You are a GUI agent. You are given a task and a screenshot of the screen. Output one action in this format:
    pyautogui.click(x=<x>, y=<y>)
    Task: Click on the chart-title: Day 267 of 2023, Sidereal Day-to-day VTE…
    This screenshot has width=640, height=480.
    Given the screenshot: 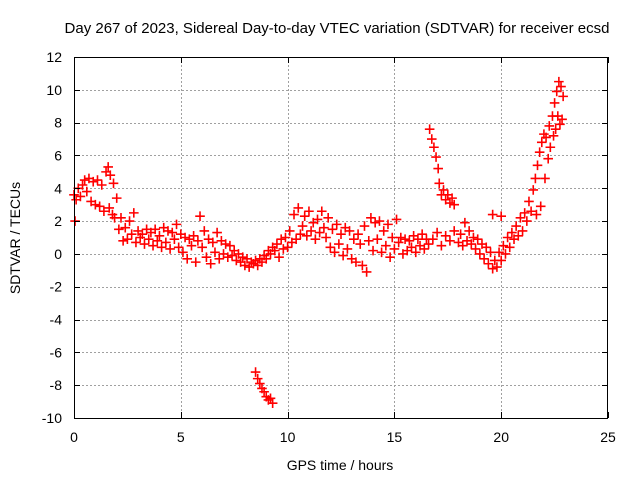 What is the action you would take?
    pyautogui.click(x=337, y=28)
    